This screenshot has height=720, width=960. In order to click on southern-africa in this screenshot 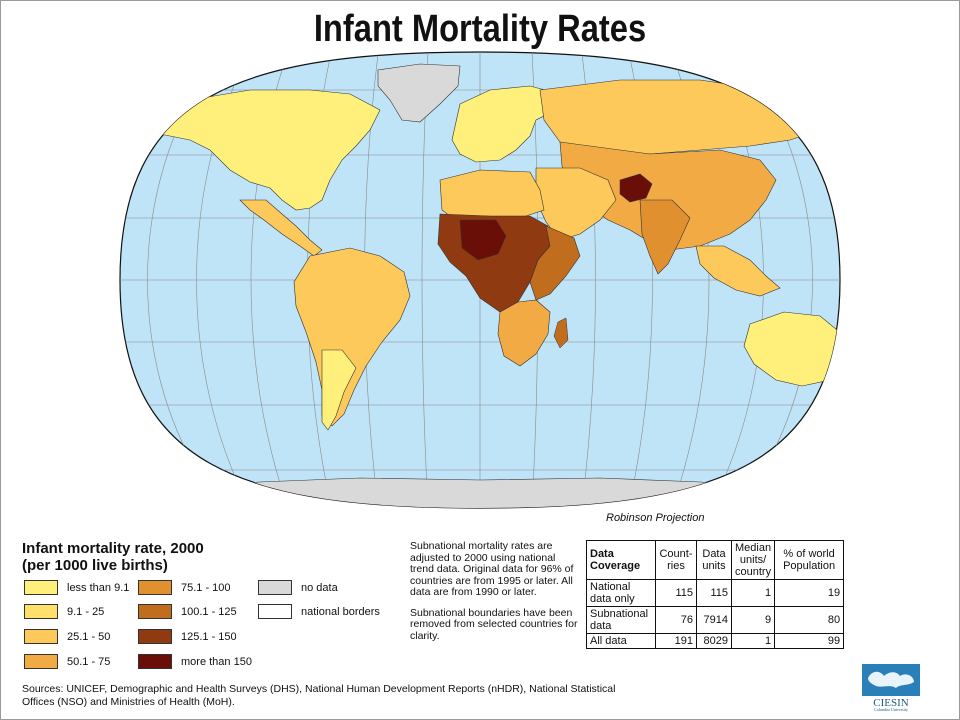, I will do `click(524, 333)`.